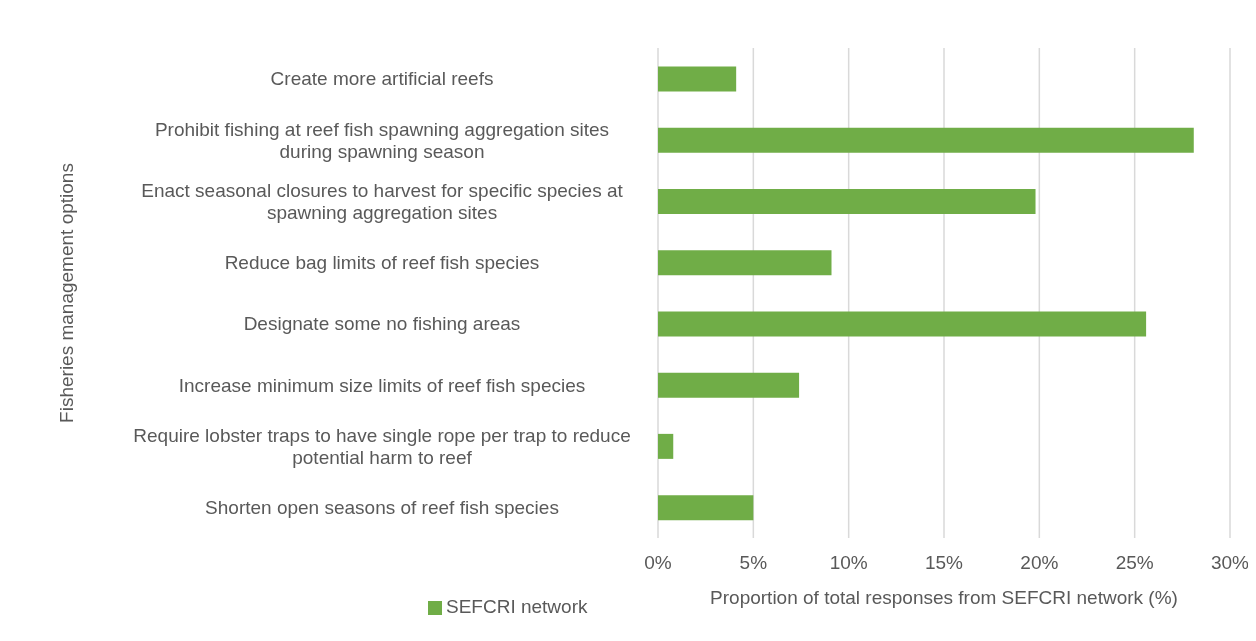 The width and height of the screenshot is (1256, 641). What do you see at coordinates (1039, 563) in the screenshot?
I see `x-tick-label: 20%` at bounding box center [1039, 563].